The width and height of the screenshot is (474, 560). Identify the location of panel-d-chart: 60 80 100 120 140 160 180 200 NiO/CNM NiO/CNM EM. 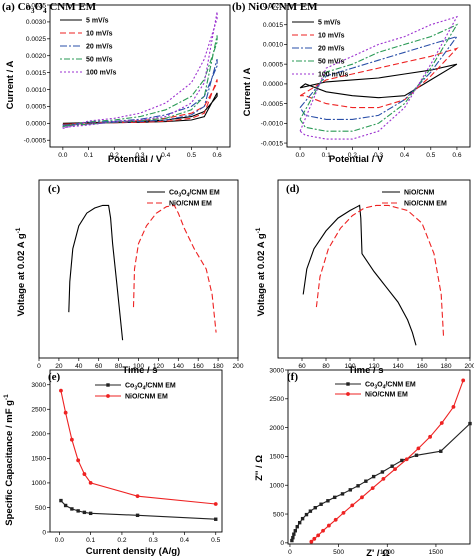
(375, 274).